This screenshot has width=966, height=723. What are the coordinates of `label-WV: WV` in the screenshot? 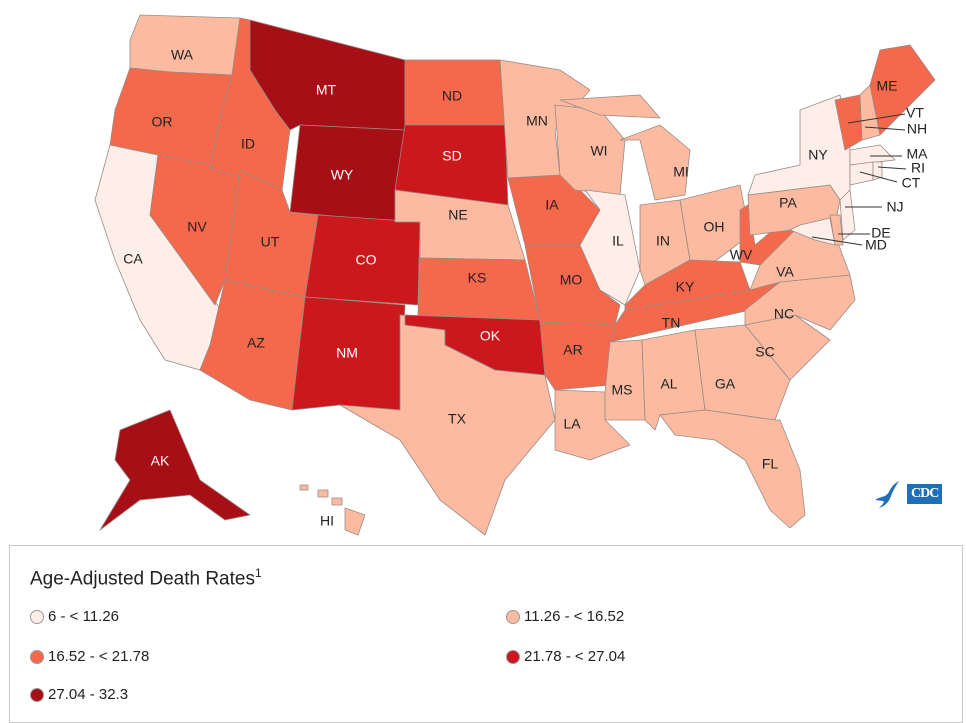 It's located at (741, 255).